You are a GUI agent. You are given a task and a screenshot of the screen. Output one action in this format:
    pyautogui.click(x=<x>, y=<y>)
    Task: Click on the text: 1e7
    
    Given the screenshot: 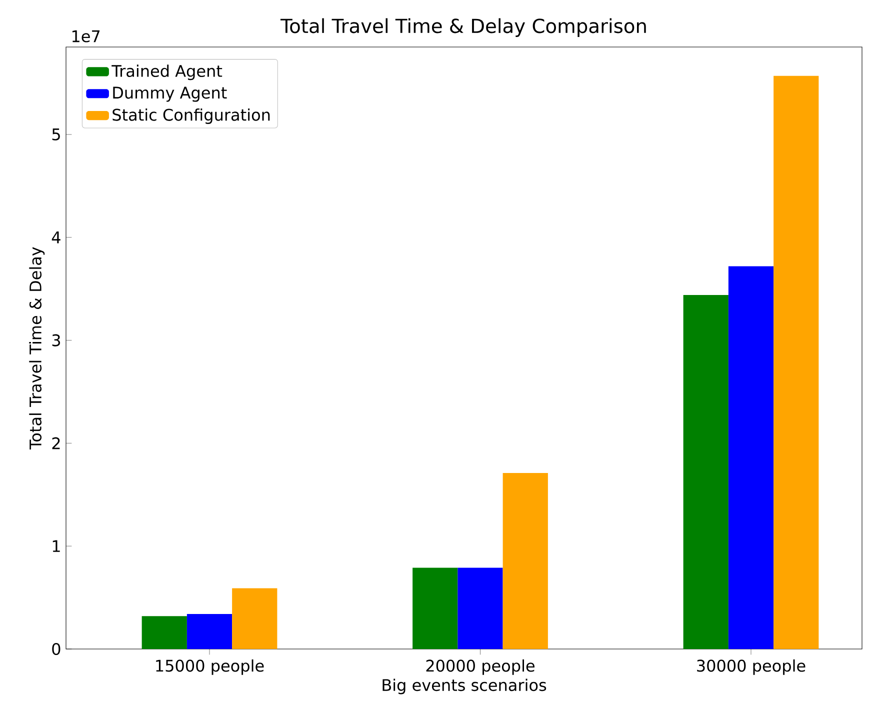 What is the action you would take?
    pyautogui.click(x=86, y=36)
    